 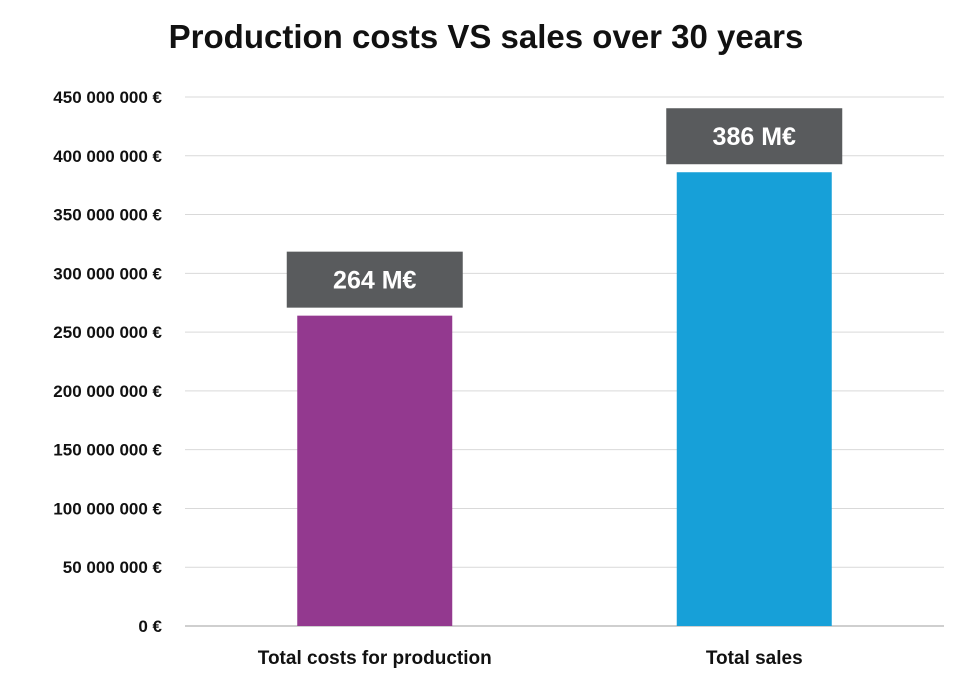 What do you see at coordinates (107, 156) in the screenshot?
I see `y-tick-label: 400 000 000 €` at bounding box center [107, 156].